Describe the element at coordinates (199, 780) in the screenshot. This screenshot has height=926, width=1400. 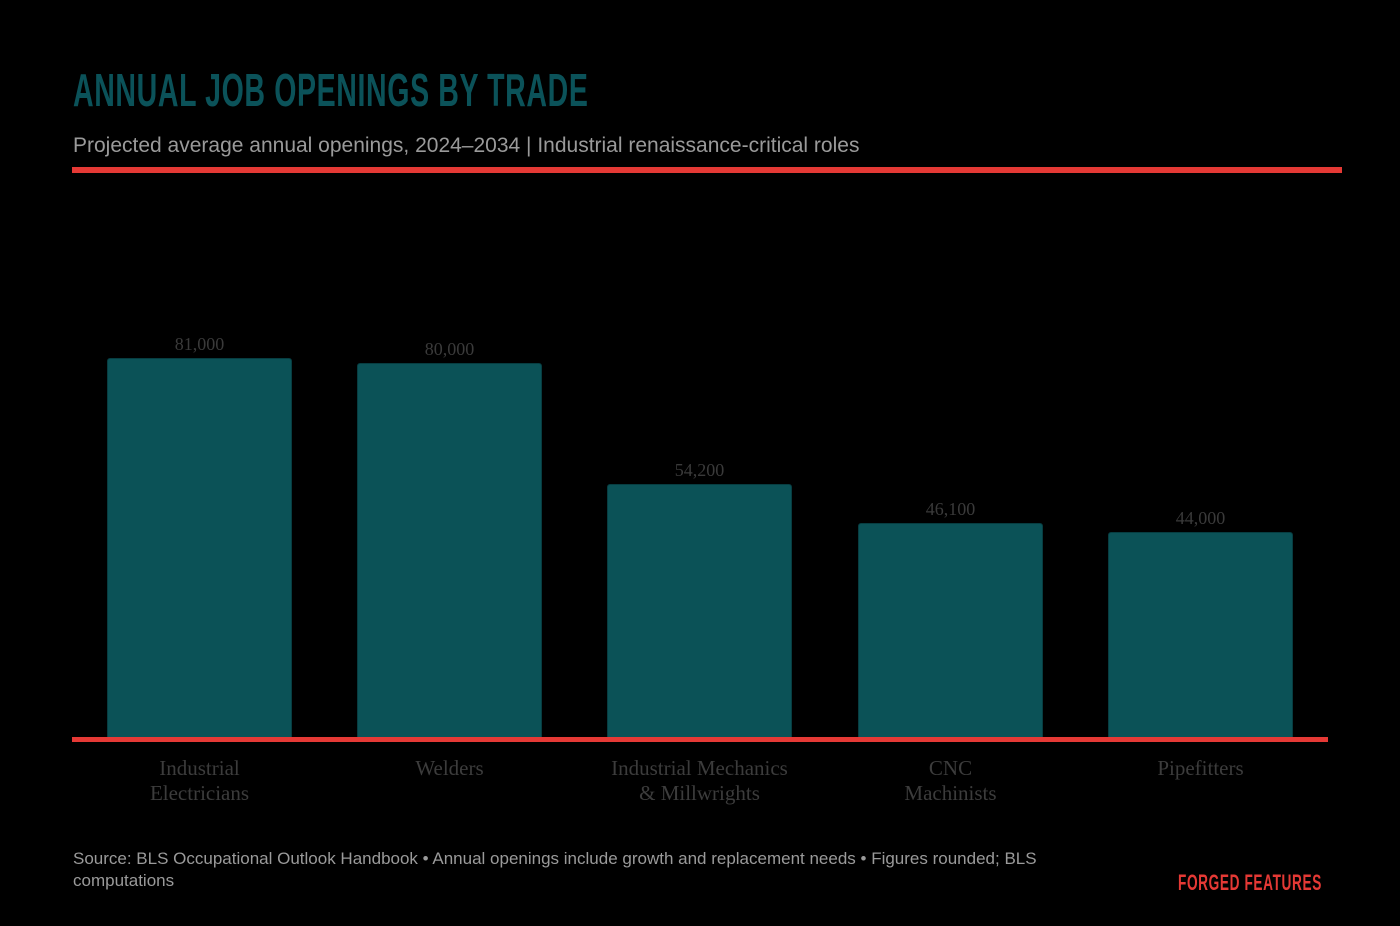
I see `category-label: Industrial Electricians` at that location.